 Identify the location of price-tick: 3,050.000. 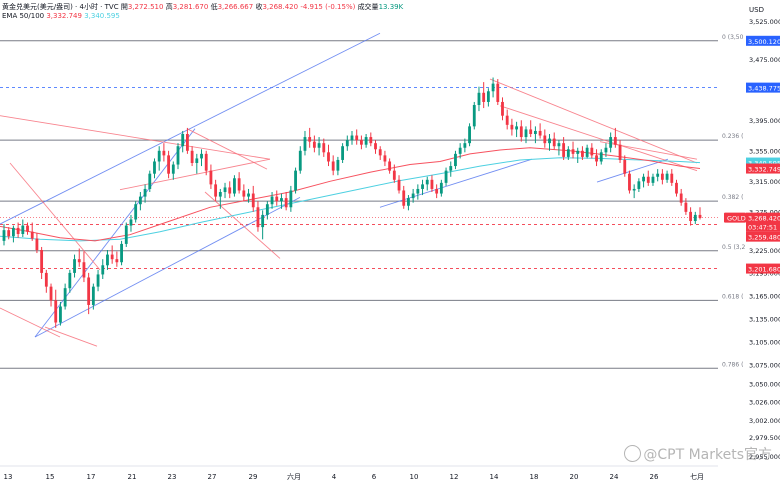
(764, 384).